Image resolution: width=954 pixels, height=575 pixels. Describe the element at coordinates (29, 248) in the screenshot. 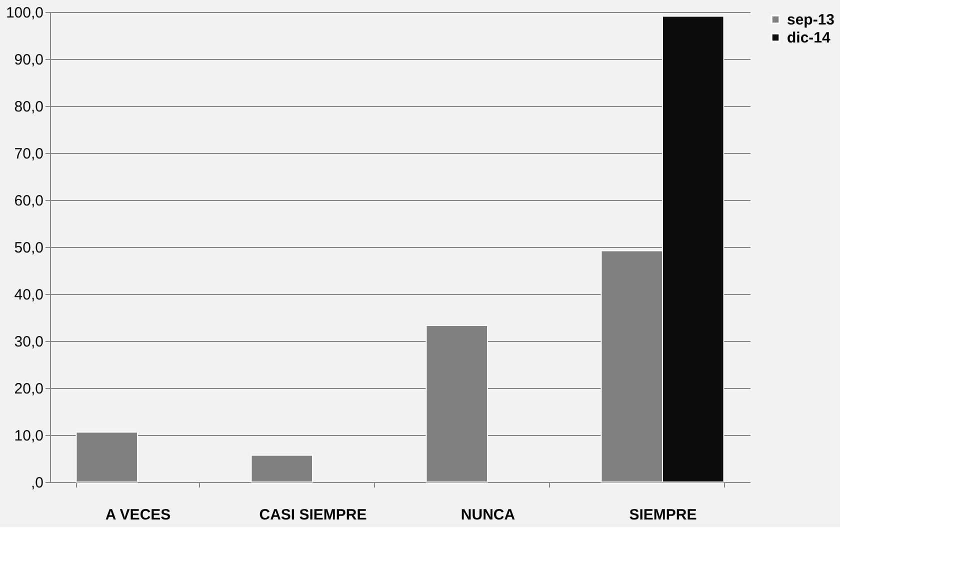

I see `y-tick-label: 50,0` at that location.